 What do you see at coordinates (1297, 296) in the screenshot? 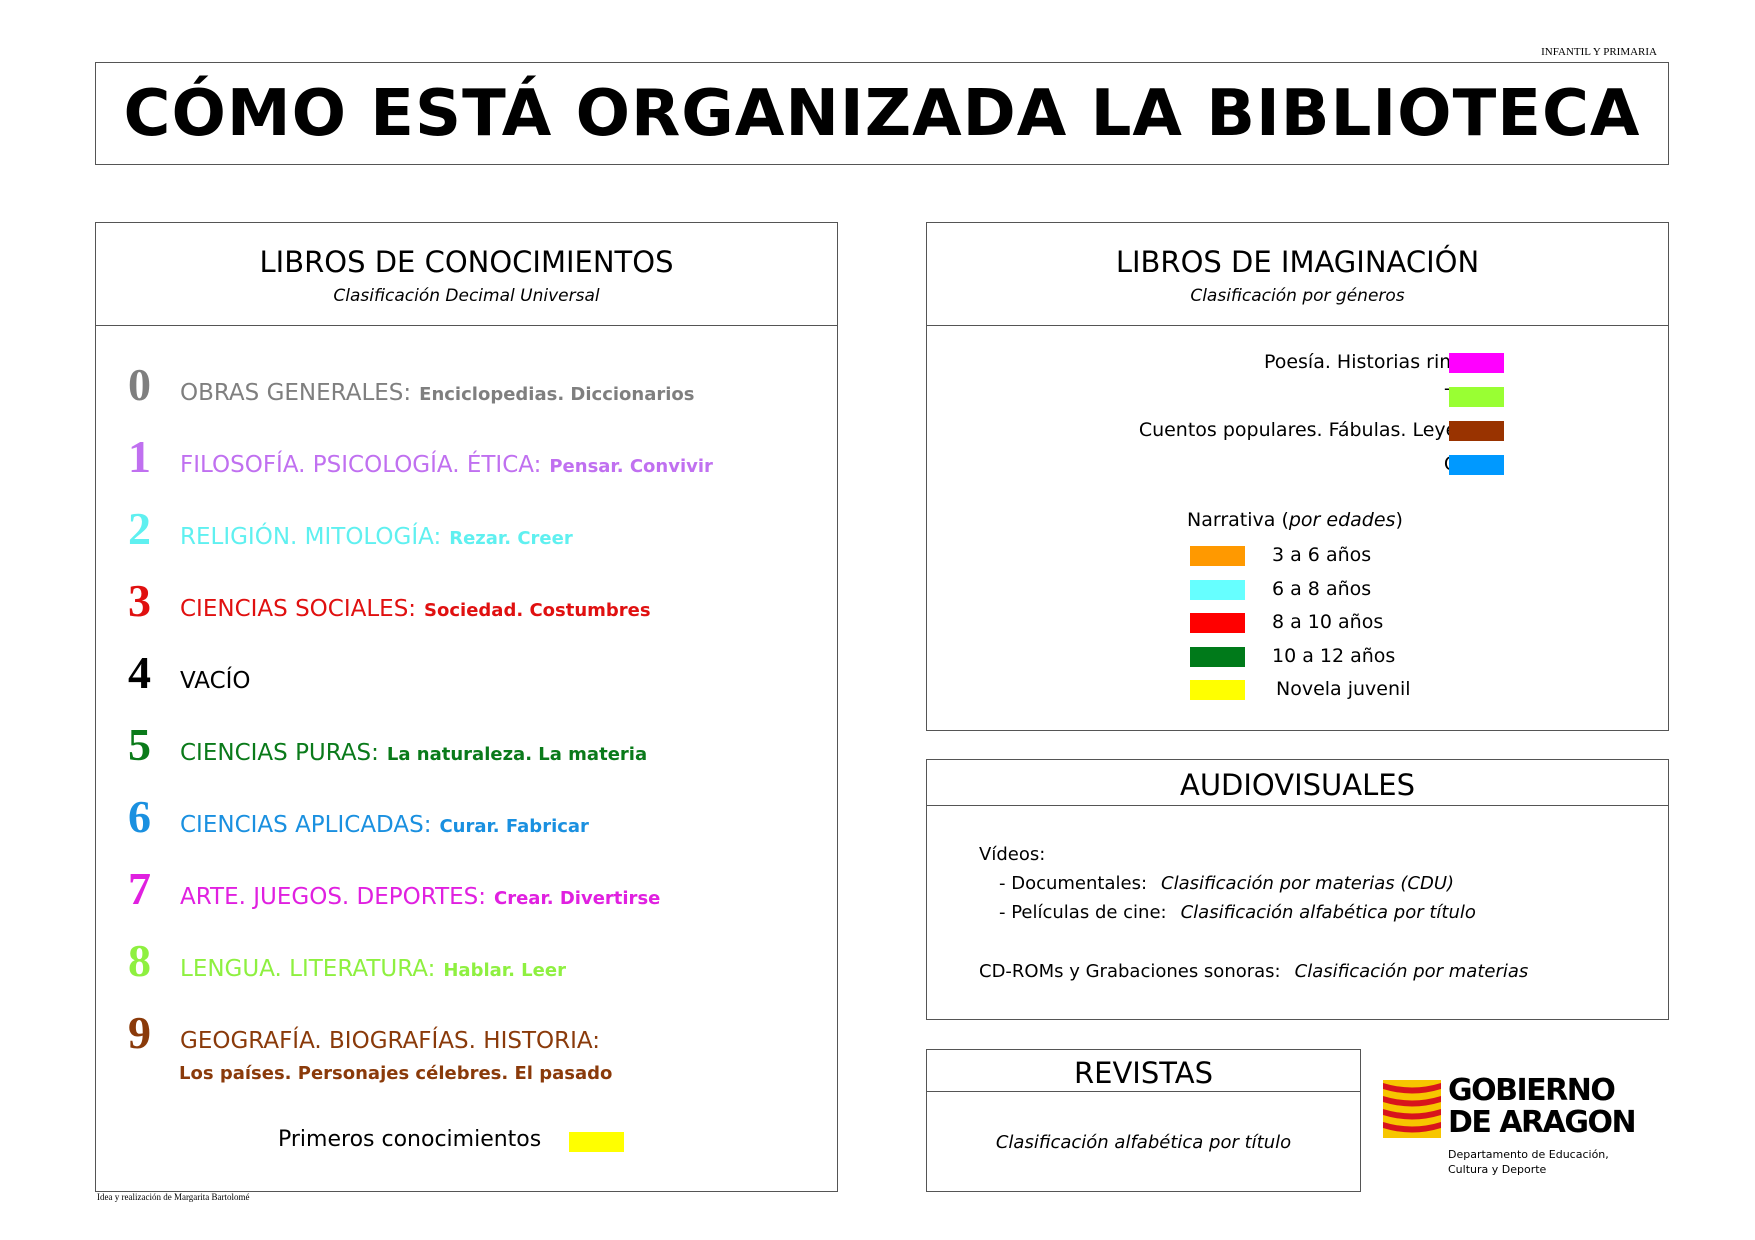
I see `imaginacion-subtitle: Clasificación por géneros` at bounding box center [1297, 296].